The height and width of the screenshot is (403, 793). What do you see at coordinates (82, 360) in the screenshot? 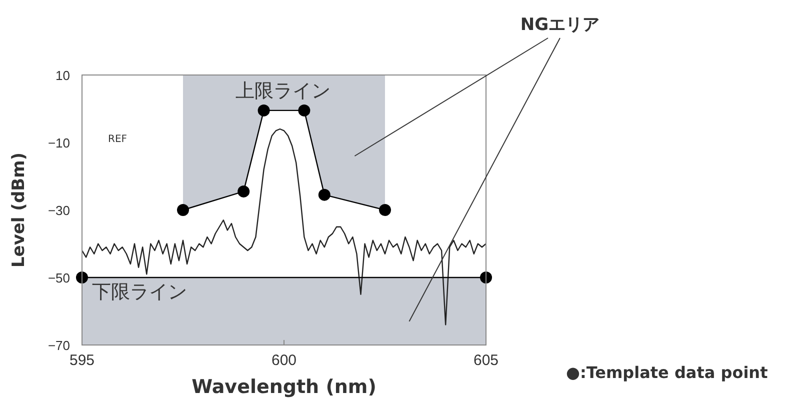
I see `x-tick-label: 595` at bounding box center [82, 360].